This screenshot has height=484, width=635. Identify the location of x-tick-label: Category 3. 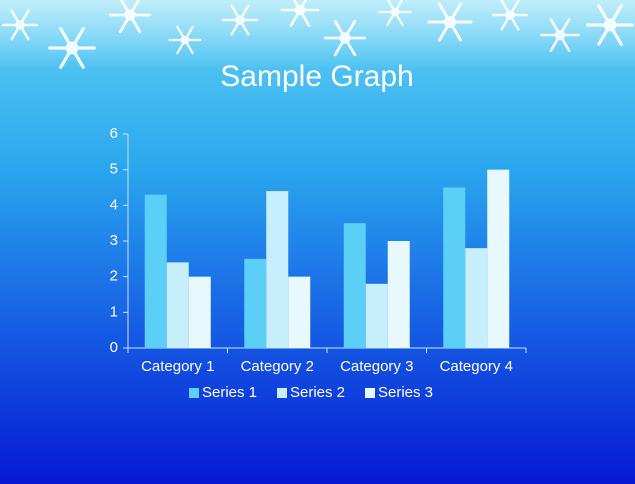
(376, 366).